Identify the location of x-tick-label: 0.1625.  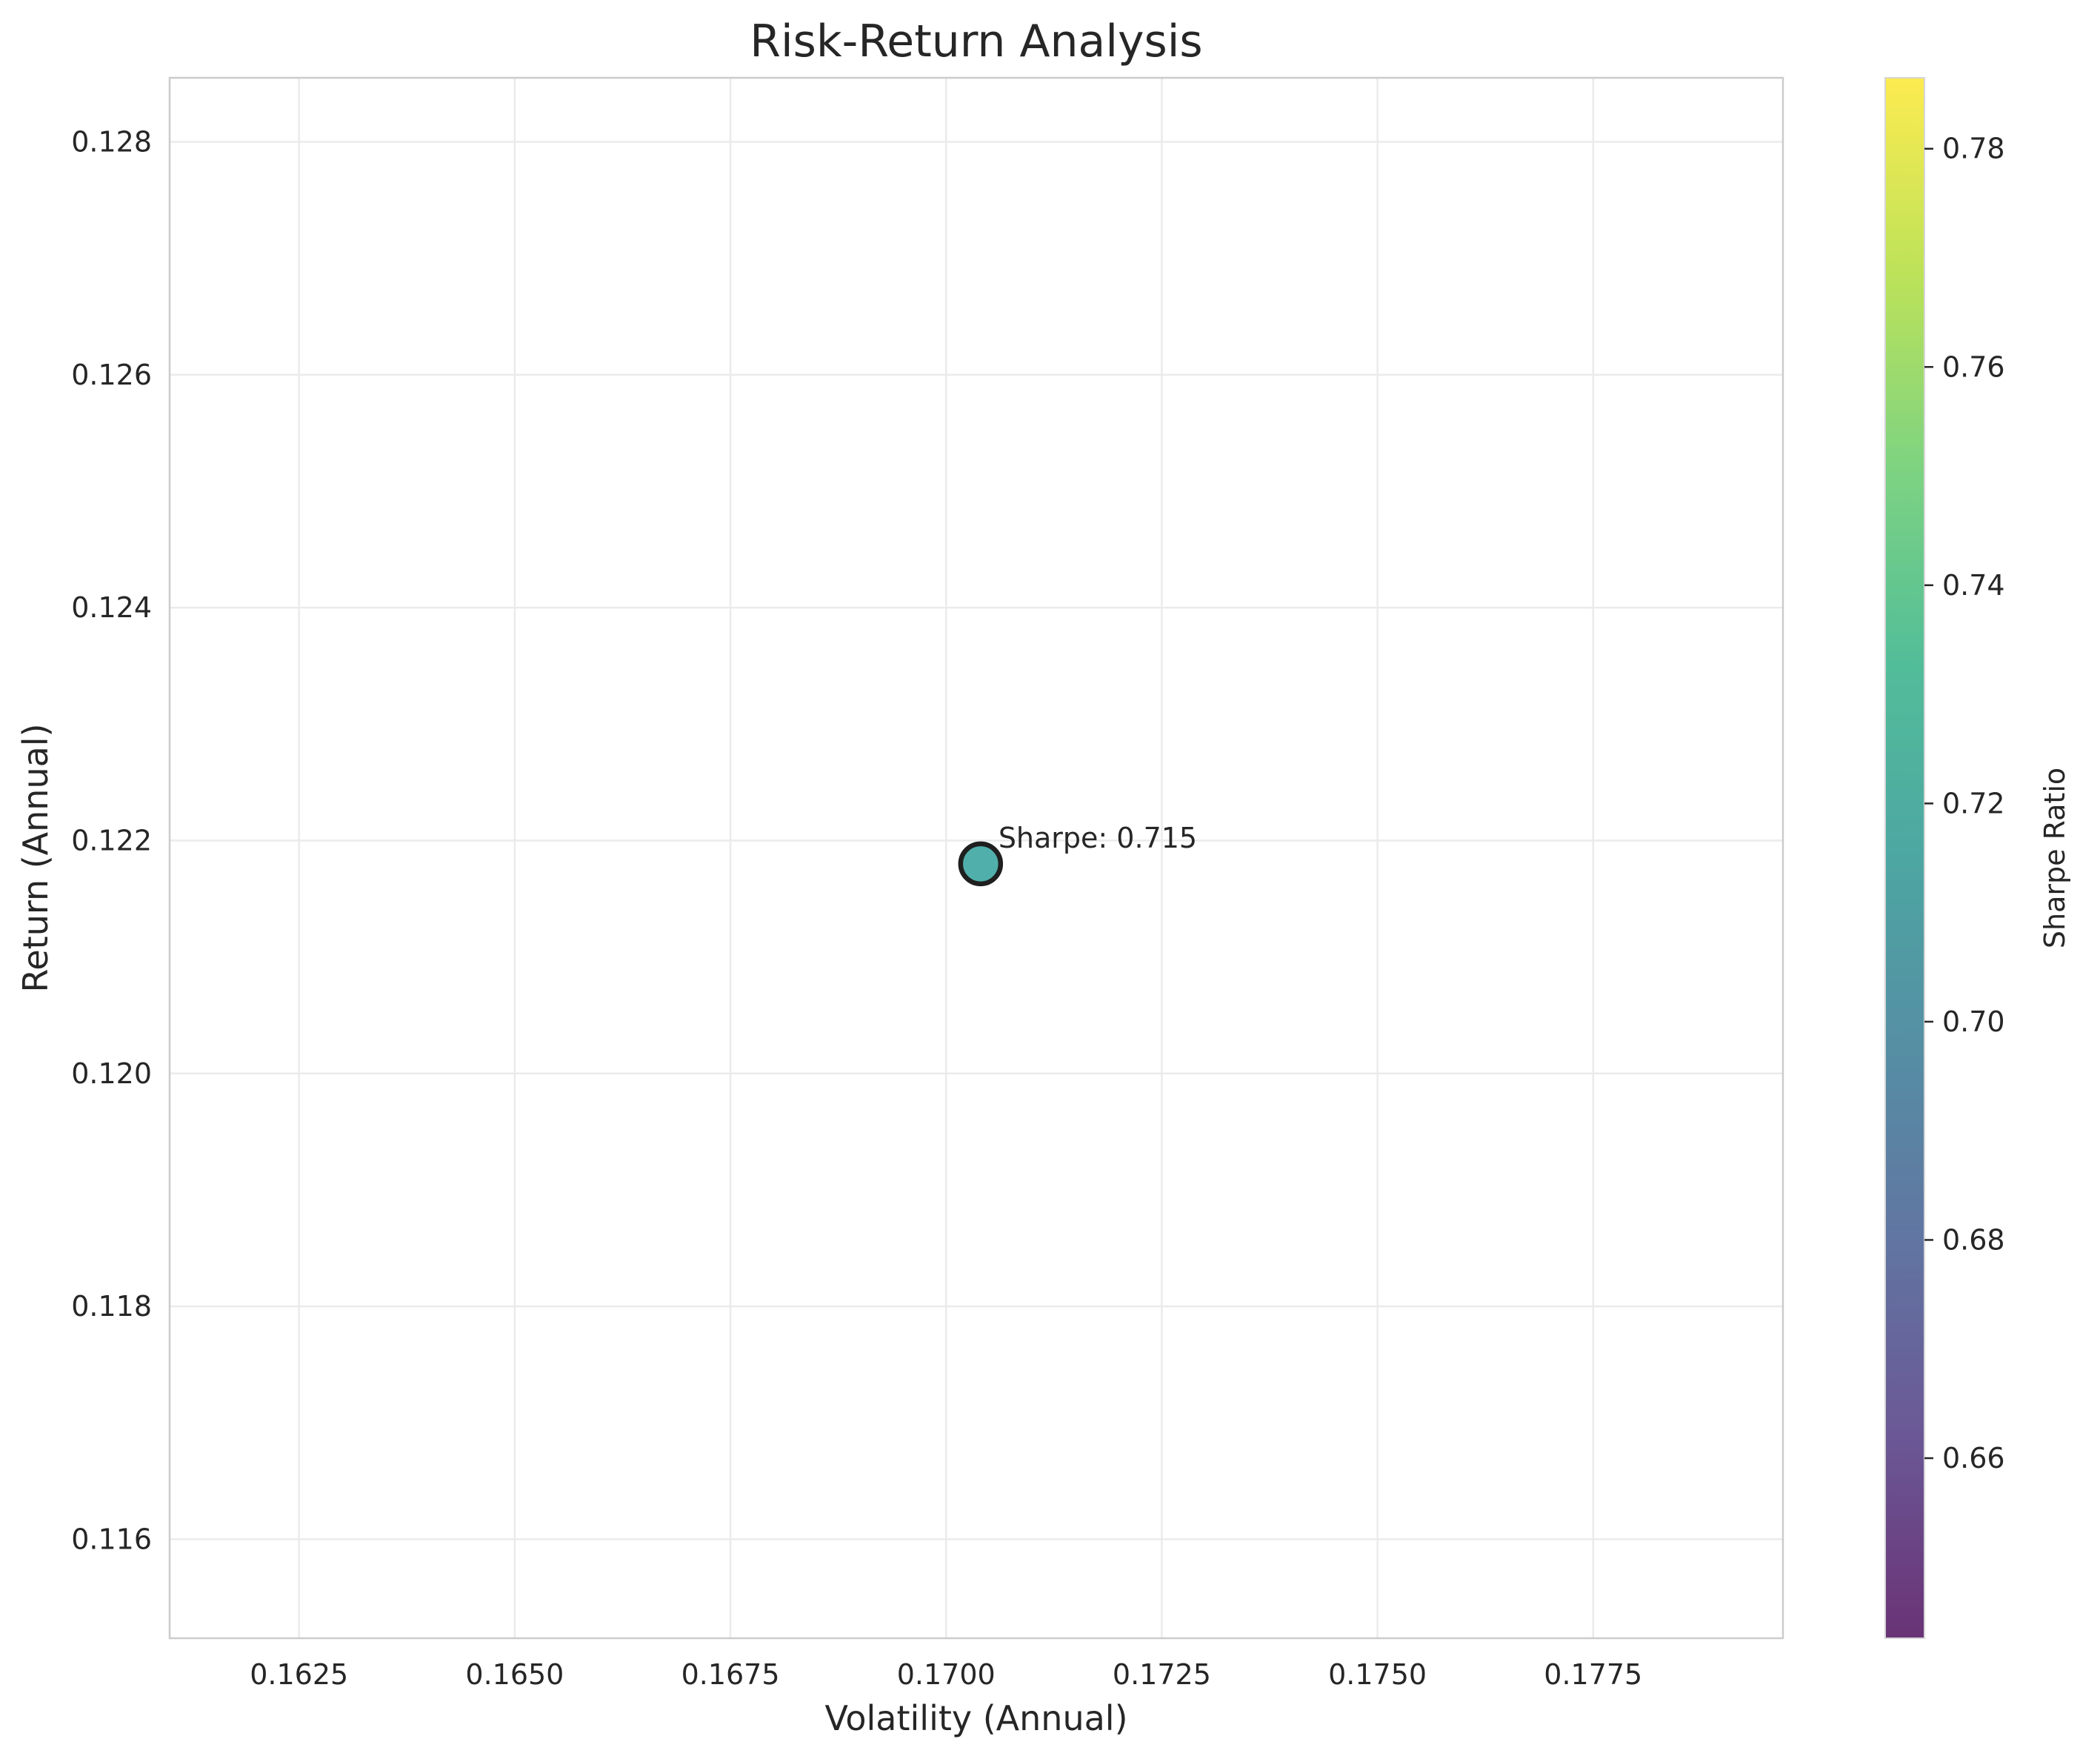
(299, 1674).